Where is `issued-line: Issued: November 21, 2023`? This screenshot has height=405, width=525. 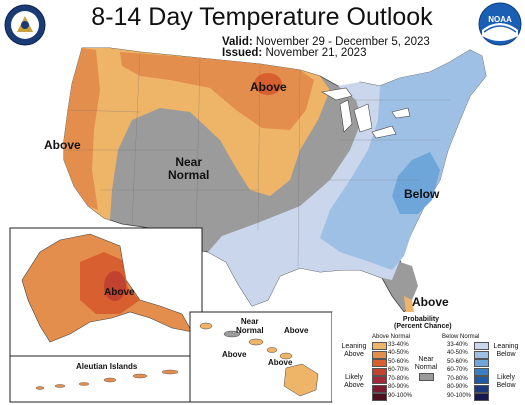 issued-line: Issued: November 21, 2023 is located at coordinates (294, 53).